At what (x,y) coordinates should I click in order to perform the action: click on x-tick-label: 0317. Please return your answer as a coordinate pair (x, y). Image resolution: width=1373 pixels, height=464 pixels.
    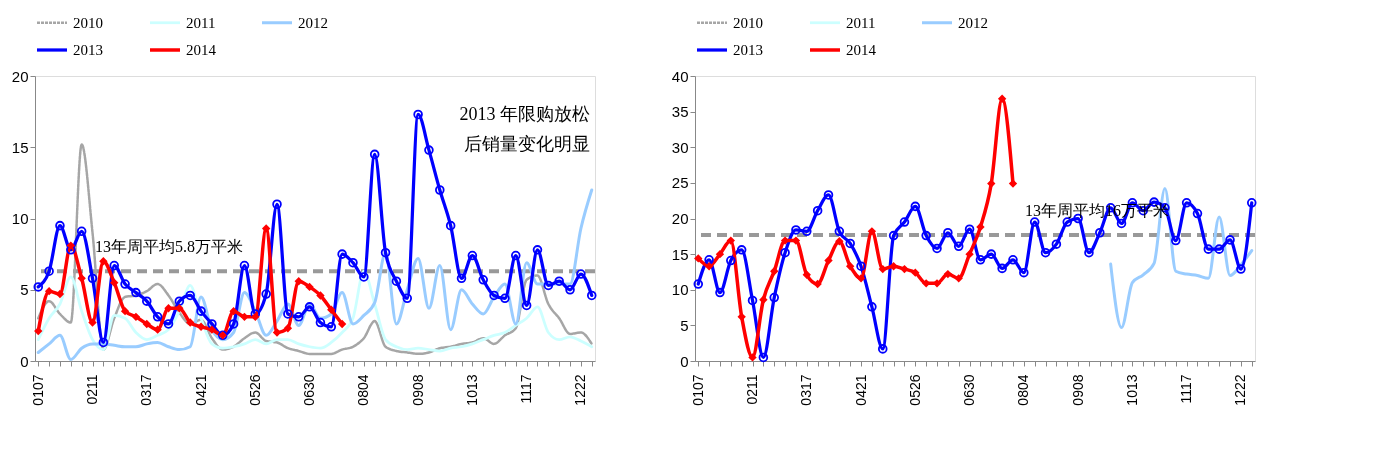
    Looking at the image, I should click on (806, 390).